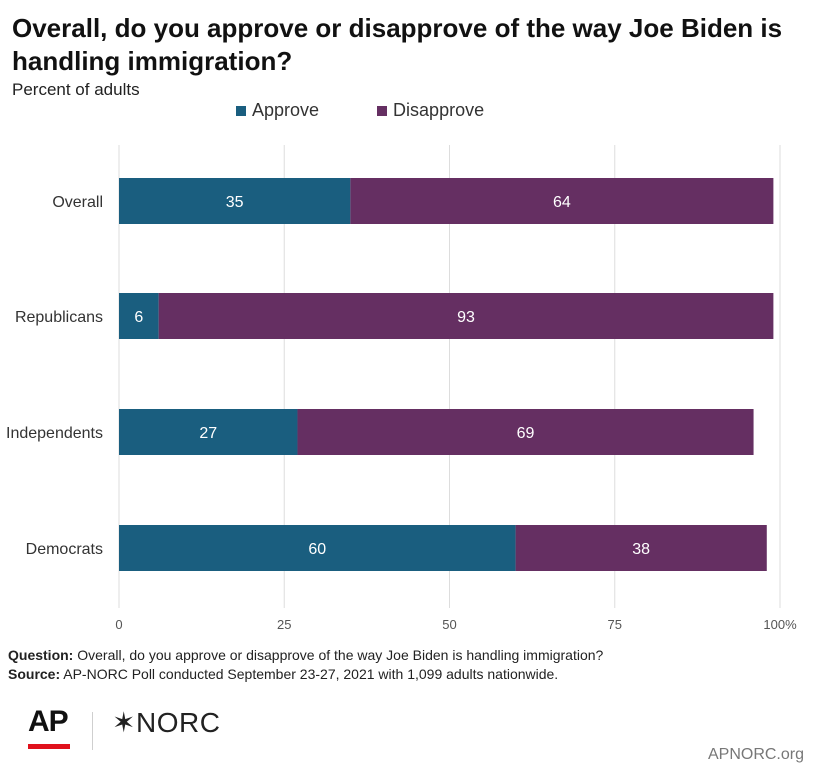  I want to click on x-tick-label: 50, so click(449, 624).